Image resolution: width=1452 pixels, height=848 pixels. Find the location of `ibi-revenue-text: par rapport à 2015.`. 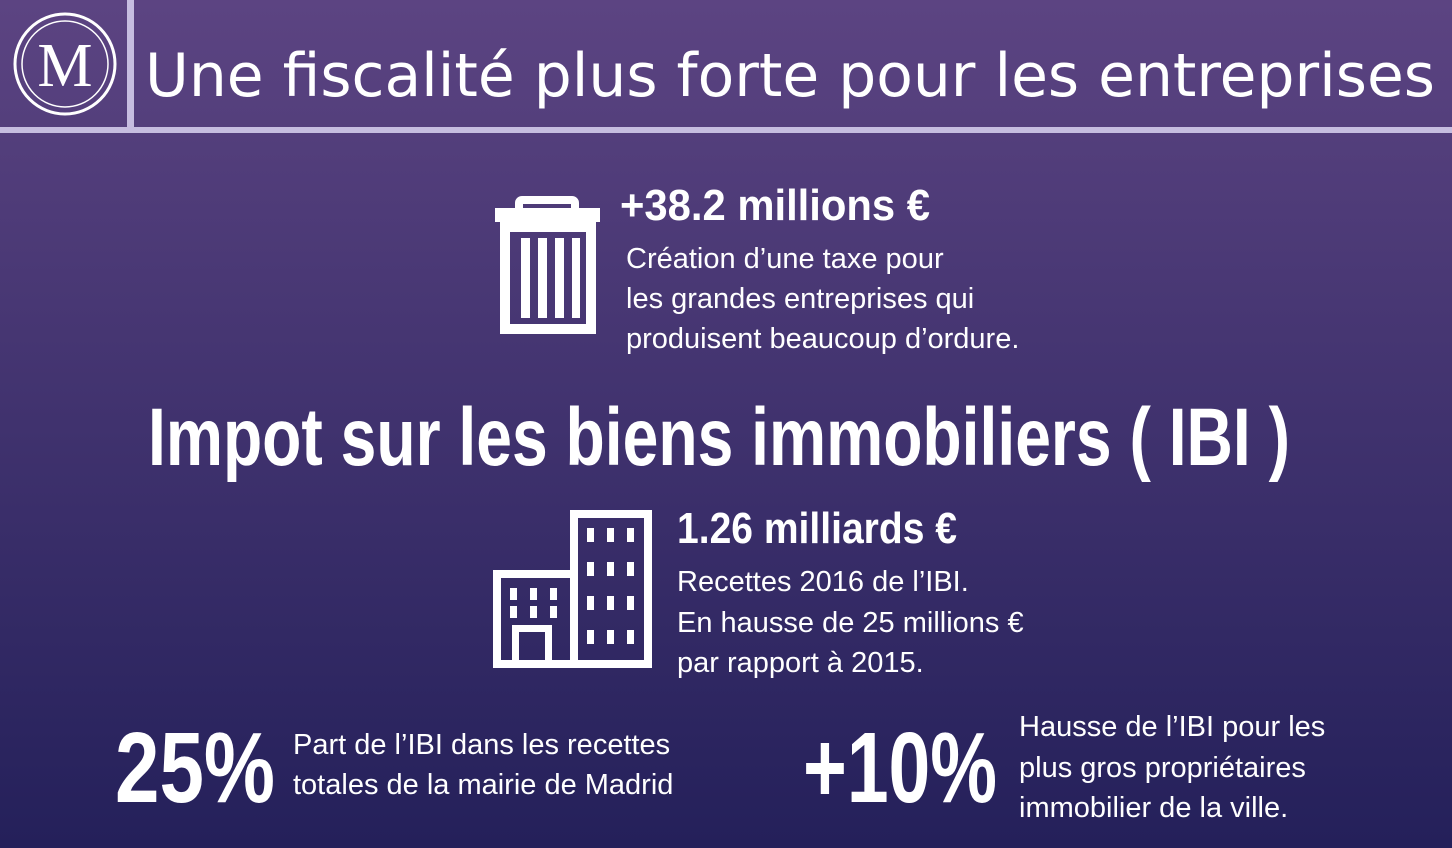

ibi-revenue-text: par rapport à 2015. is located at coordinates (800, 663).